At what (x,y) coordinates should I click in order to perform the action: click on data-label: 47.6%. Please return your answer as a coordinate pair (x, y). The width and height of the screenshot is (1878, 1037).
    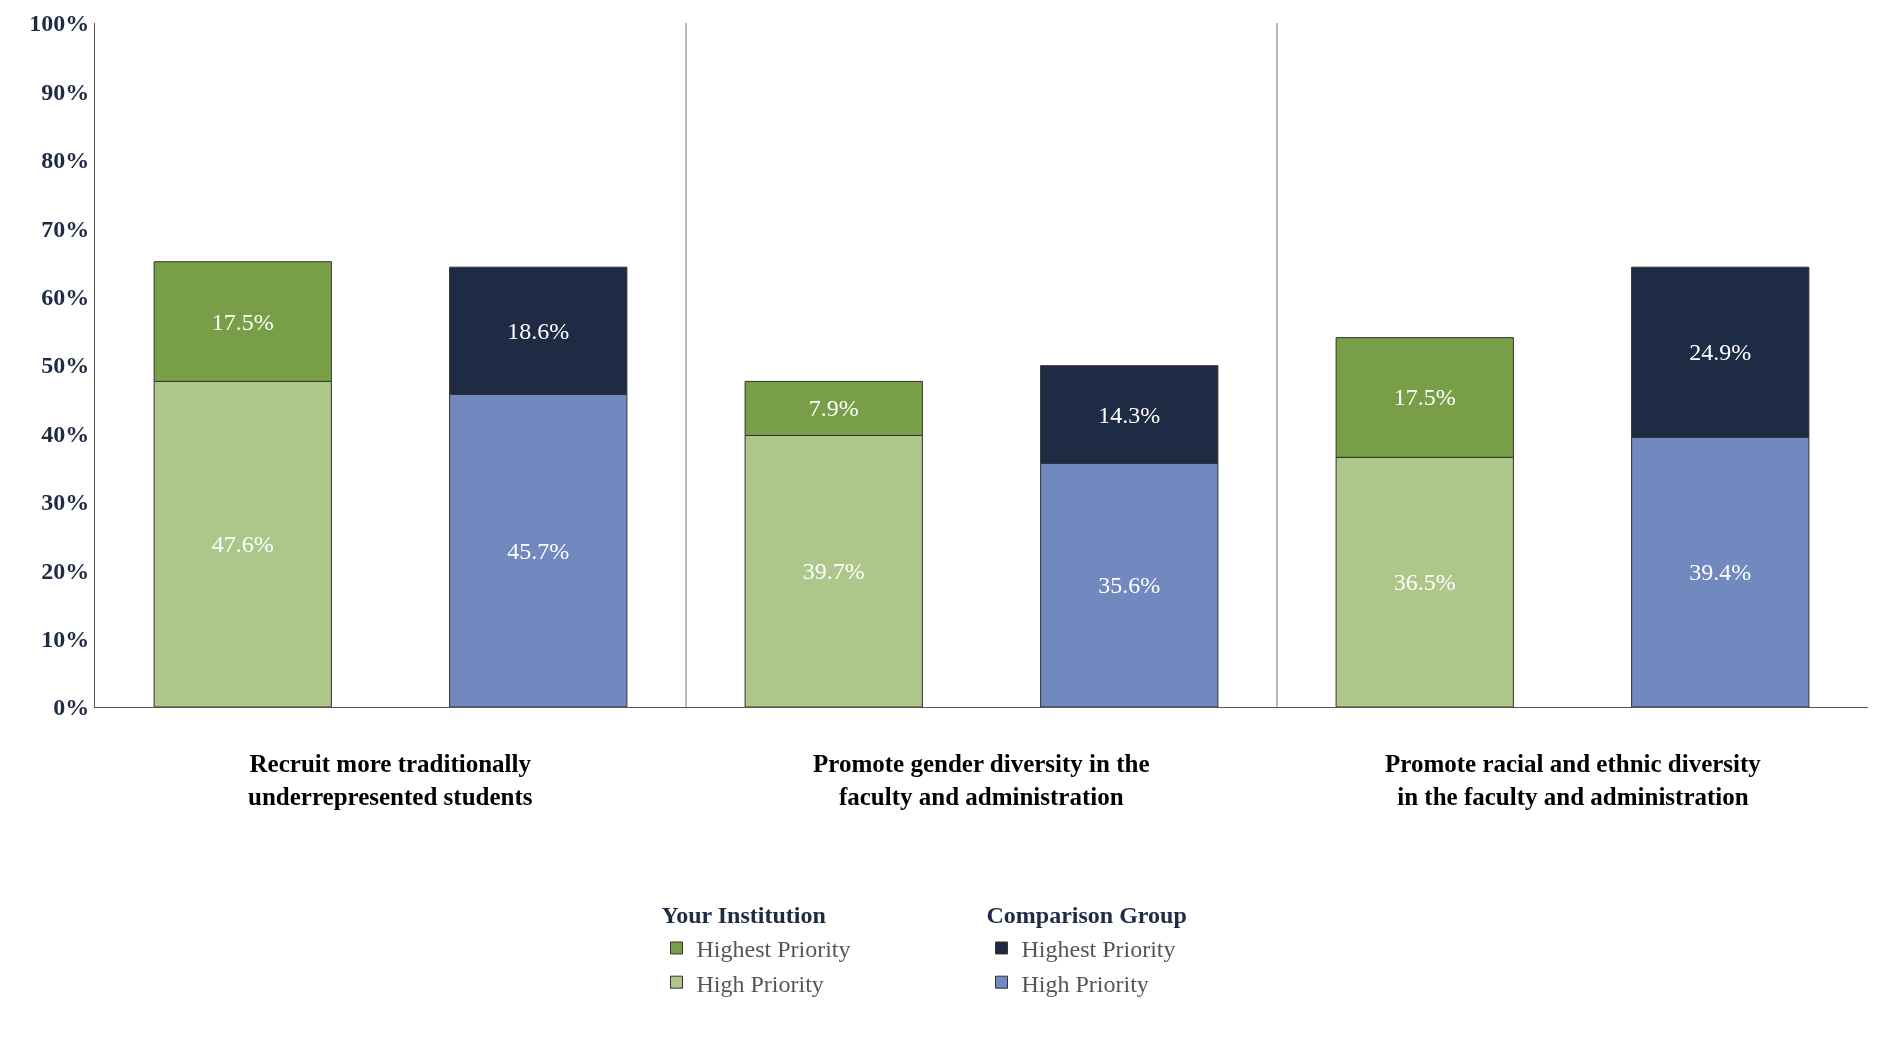
    Looking at the image, I should click on (242, 544).